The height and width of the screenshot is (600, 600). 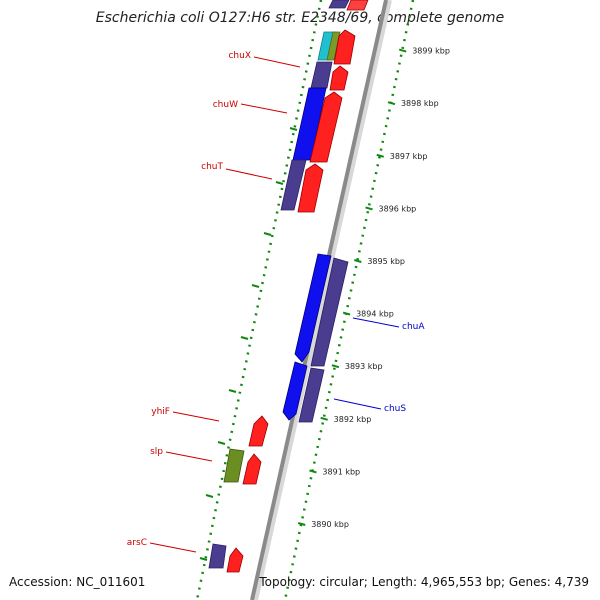 What do you see at coordinates (212, 167) in the screenshot?
I see `gene-label-chuT: chuT` at bounding box center [212, 167].